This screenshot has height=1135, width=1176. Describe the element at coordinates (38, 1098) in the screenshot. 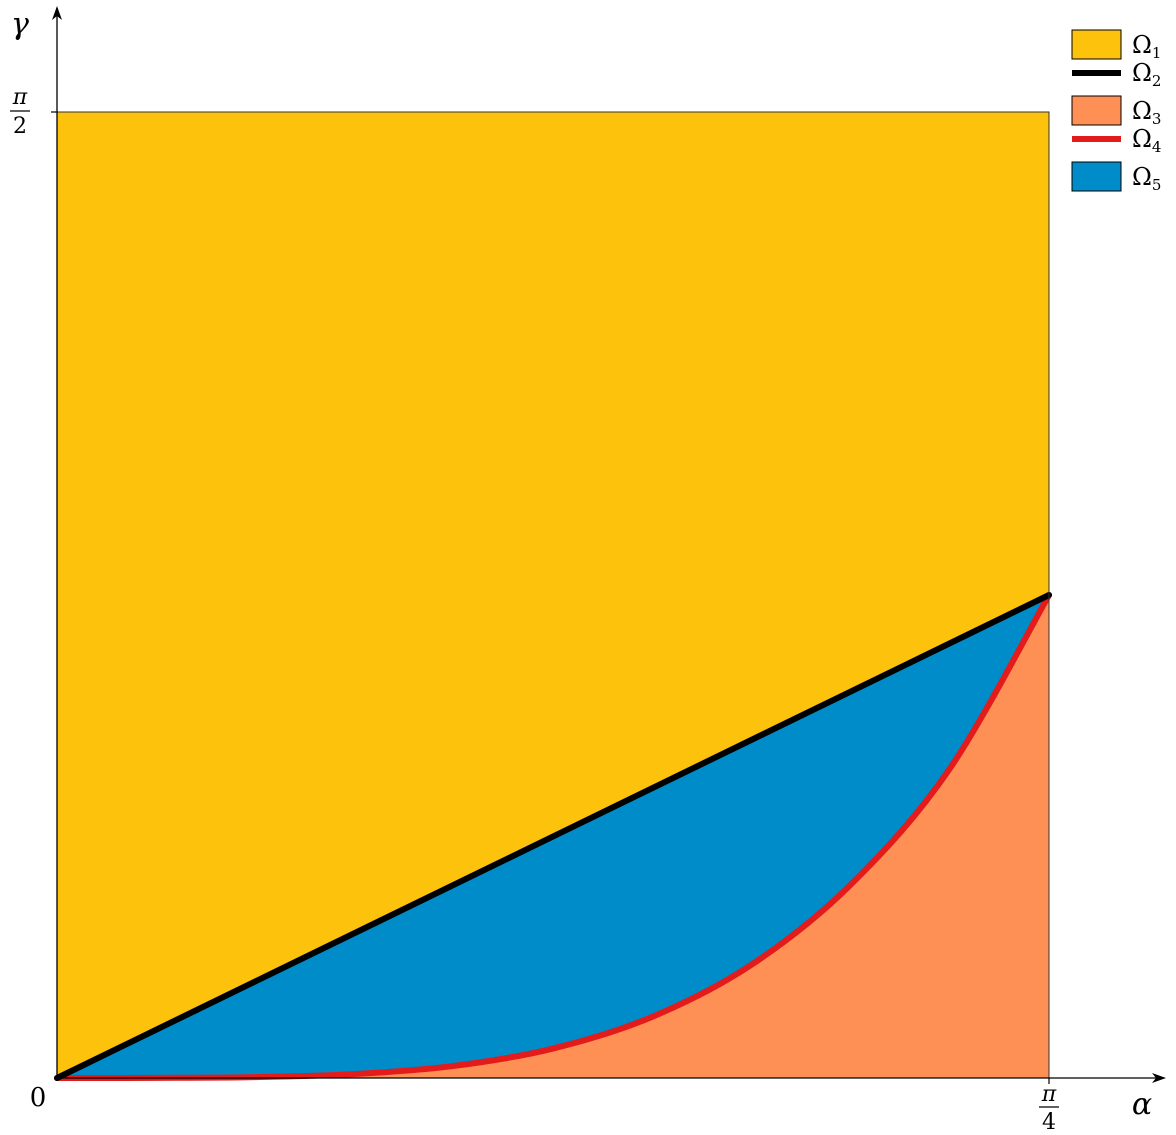

I see `origin-label: 0` at that location.